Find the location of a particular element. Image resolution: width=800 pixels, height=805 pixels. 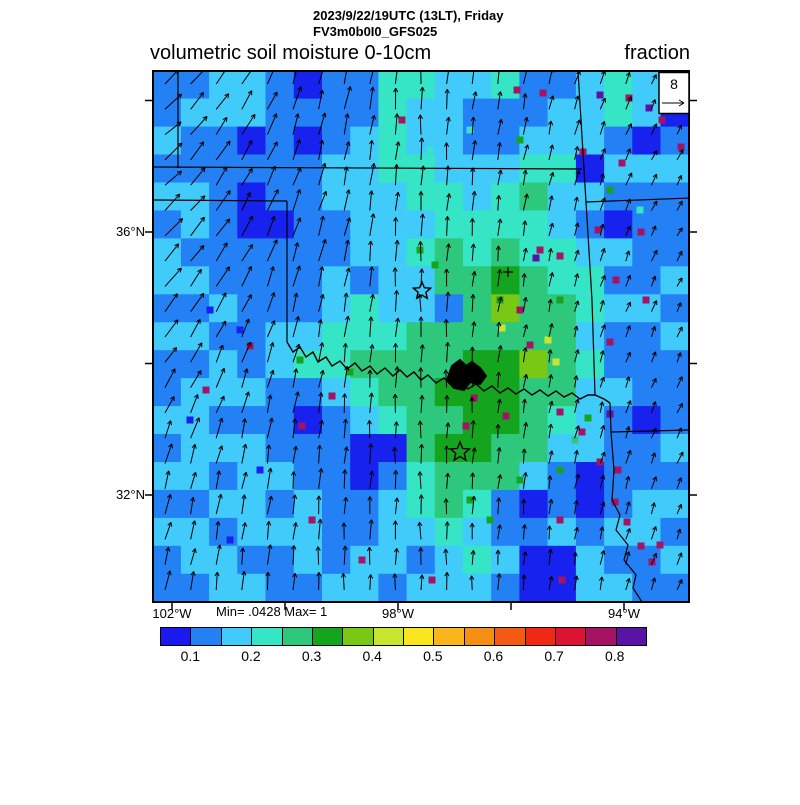

lat-label-36n: 36°N is located at coordinates (122, 231).